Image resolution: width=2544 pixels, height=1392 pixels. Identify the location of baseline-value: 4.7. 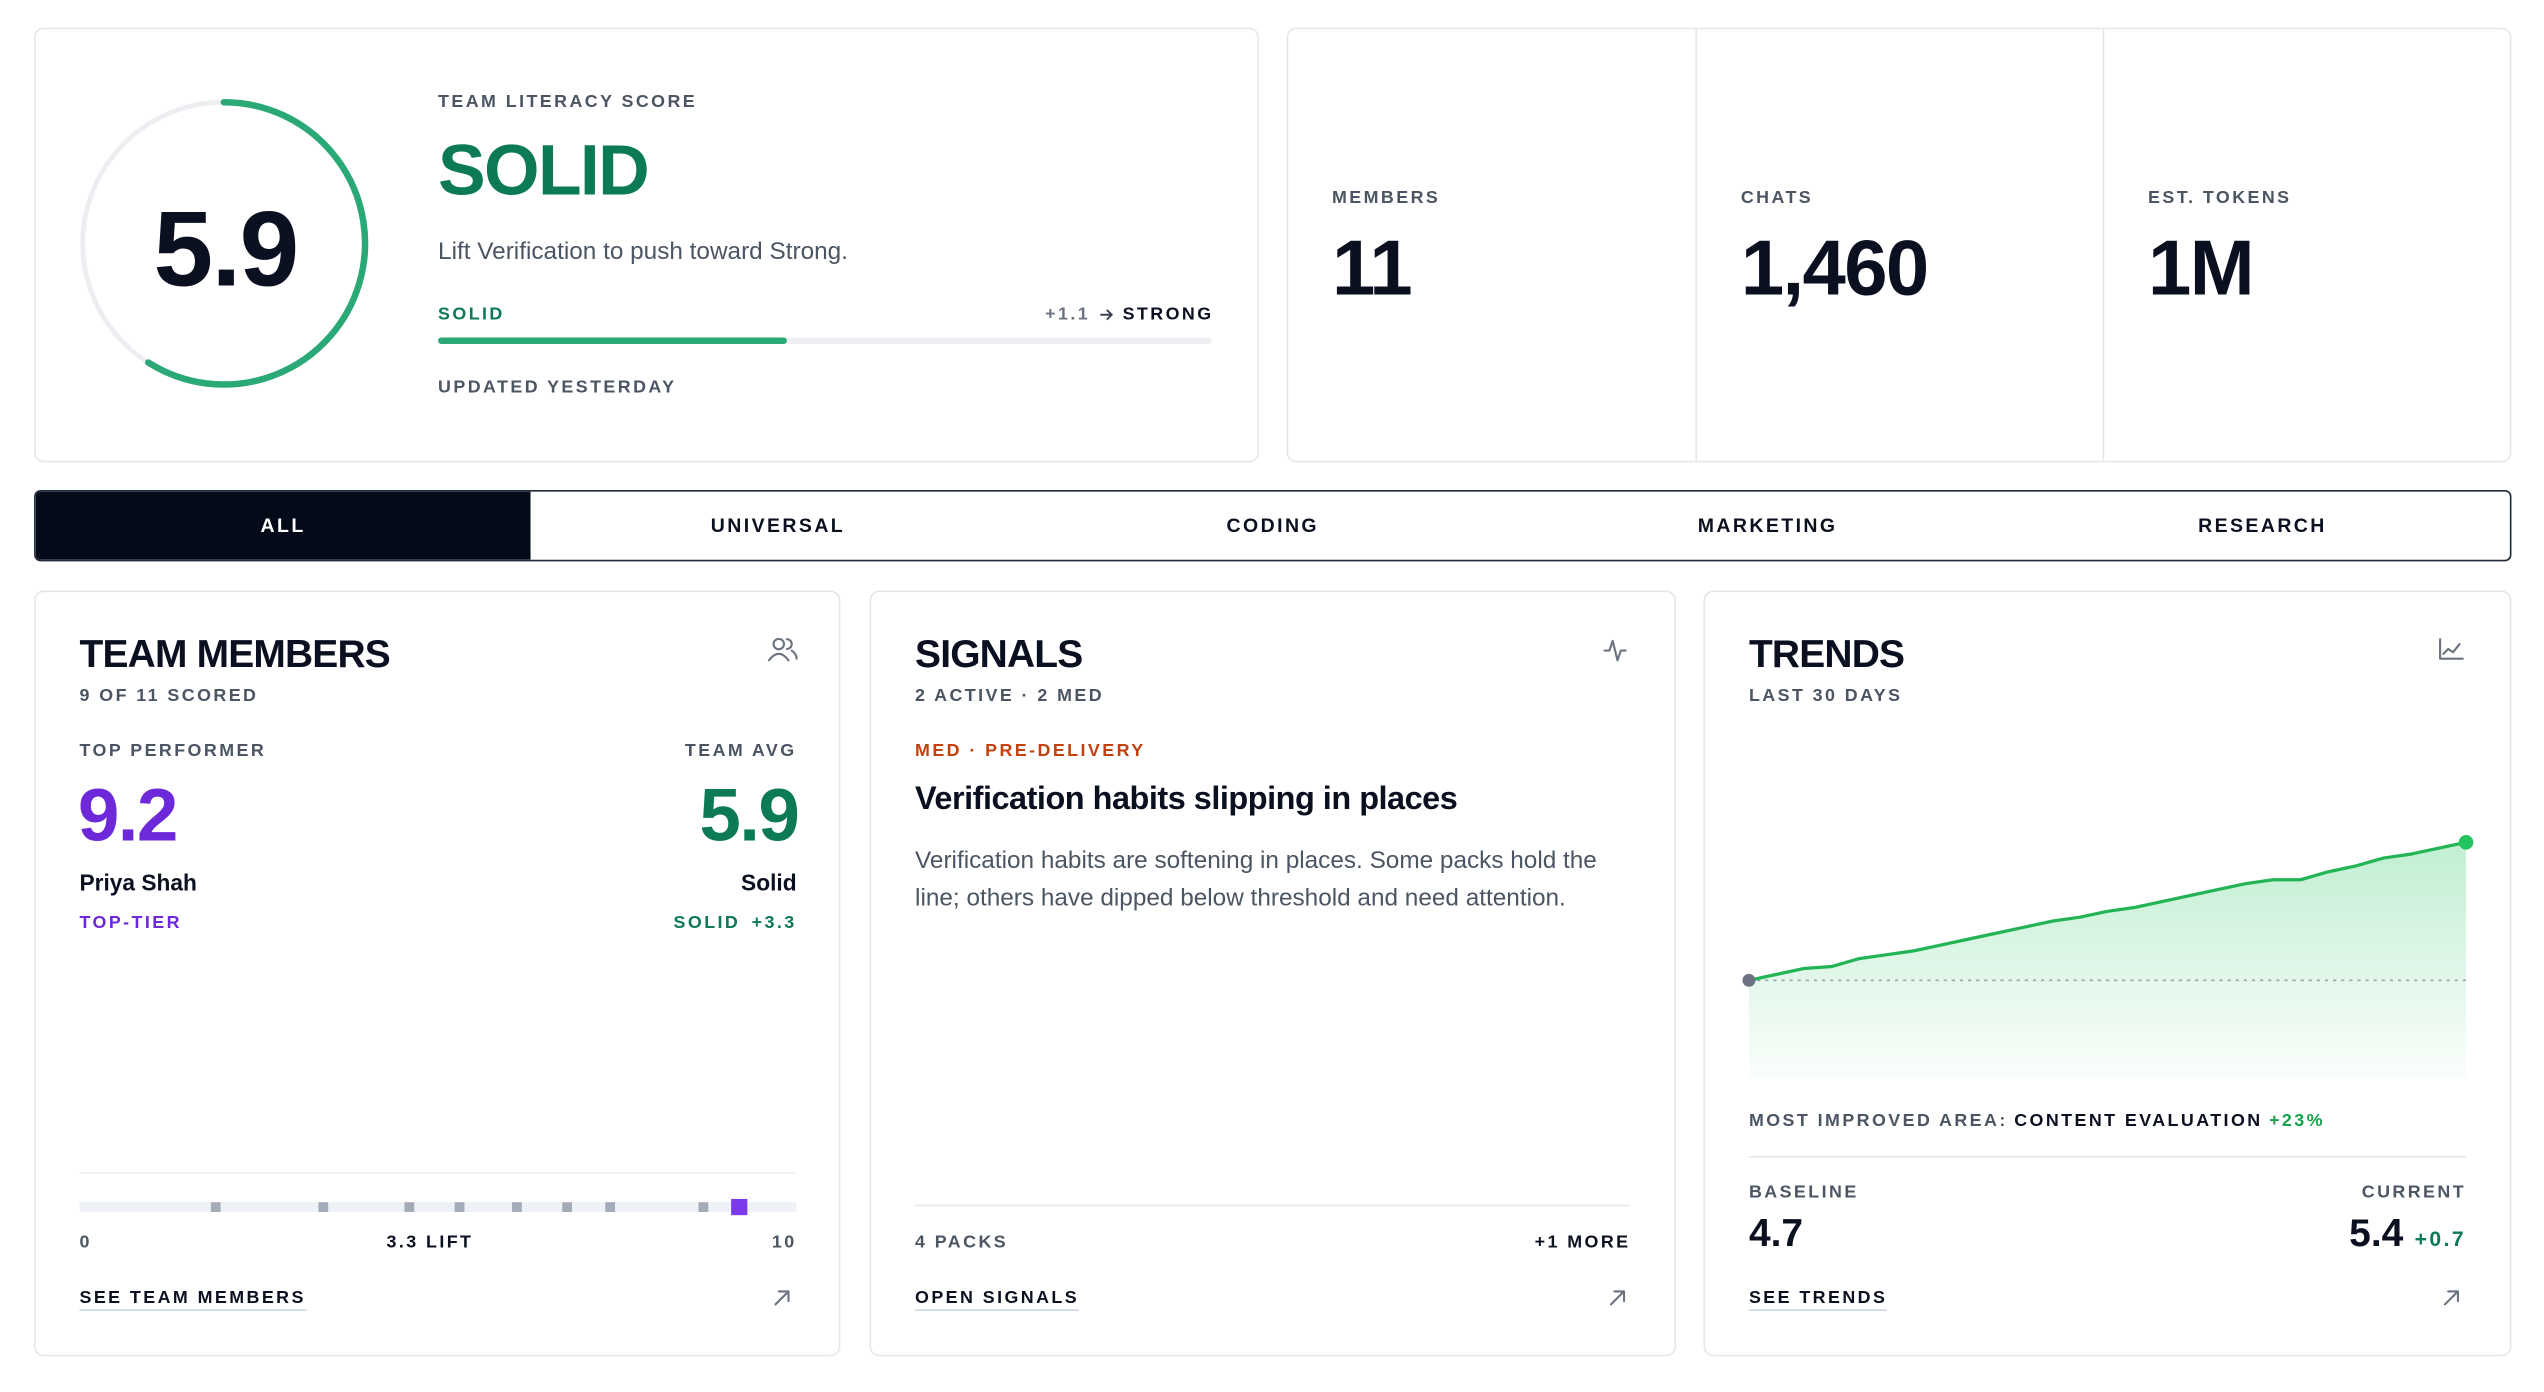
(1776, 1233).